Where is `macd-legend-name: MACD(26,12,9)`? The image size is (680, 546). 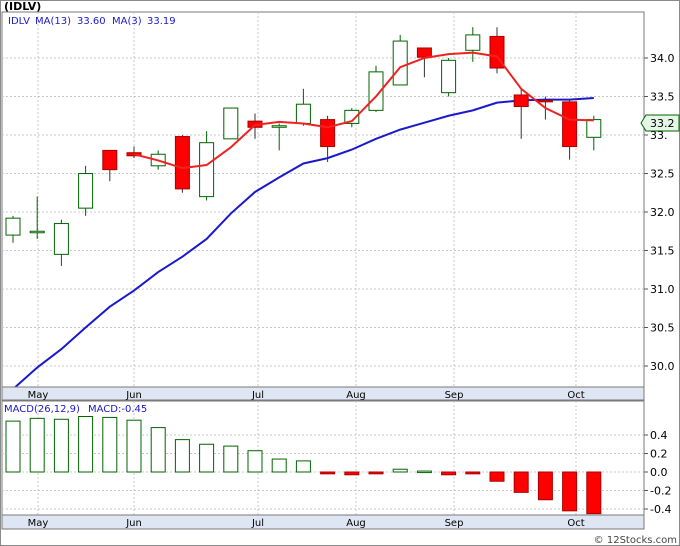 macd-legend-name: MACD(26,12,9) is located at coordinates (42, 409).